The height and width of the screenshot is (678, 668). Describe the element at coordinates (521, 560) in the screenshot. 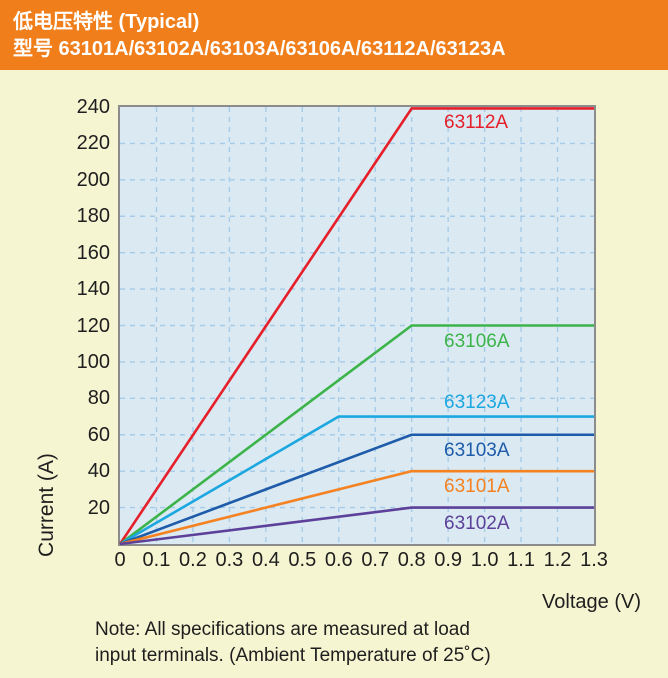

I see `x-tick-label-1.1: 1.1` at that location.